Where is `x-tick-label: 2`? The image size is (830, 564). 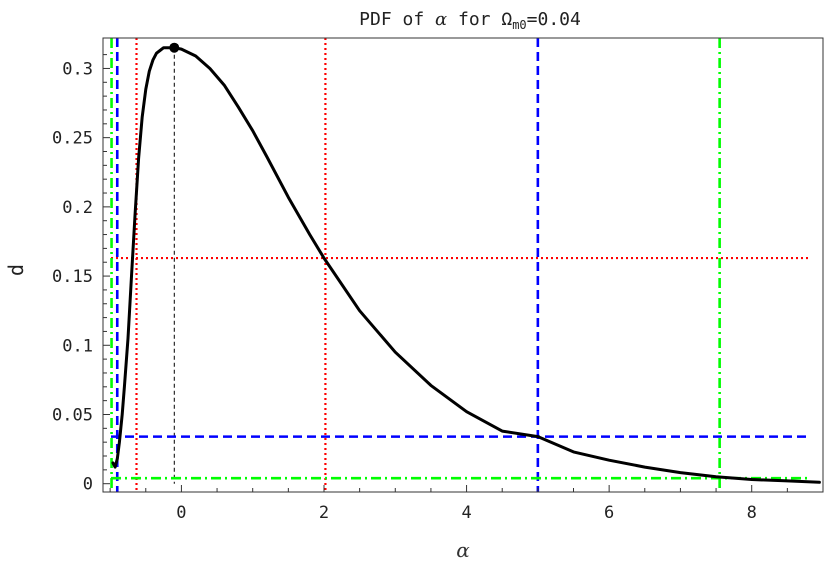 x-tick-label: 2 is located at coordinates (324, 513).